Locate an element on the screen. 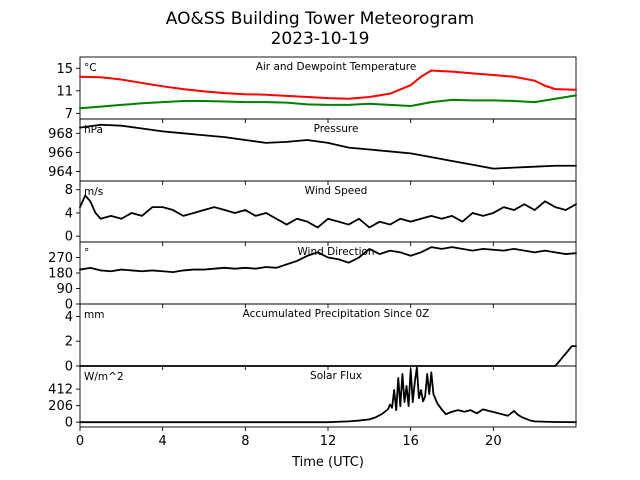  x-tick-label: 8 is located at coordinates (245, 441).